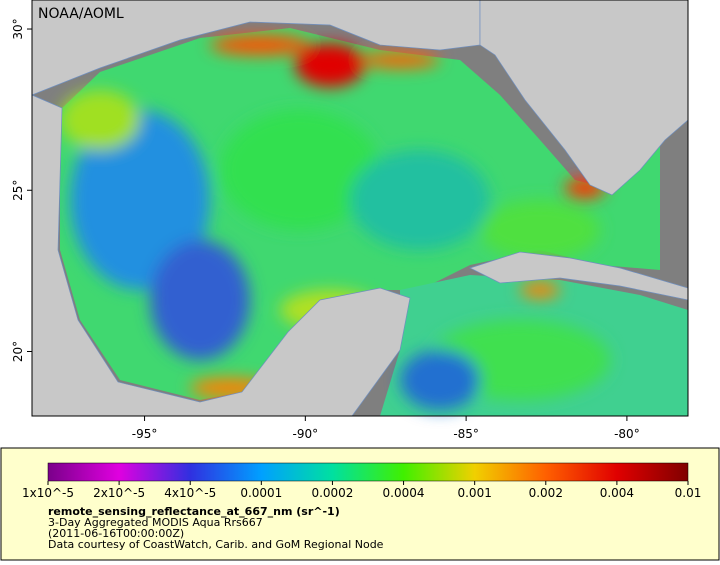 The image size is (720, 565). What do you see at coordinates (119, 493) in the screenshot?
I see `colorbar-label: 2x10^-5` at bounding box center [119, 493].